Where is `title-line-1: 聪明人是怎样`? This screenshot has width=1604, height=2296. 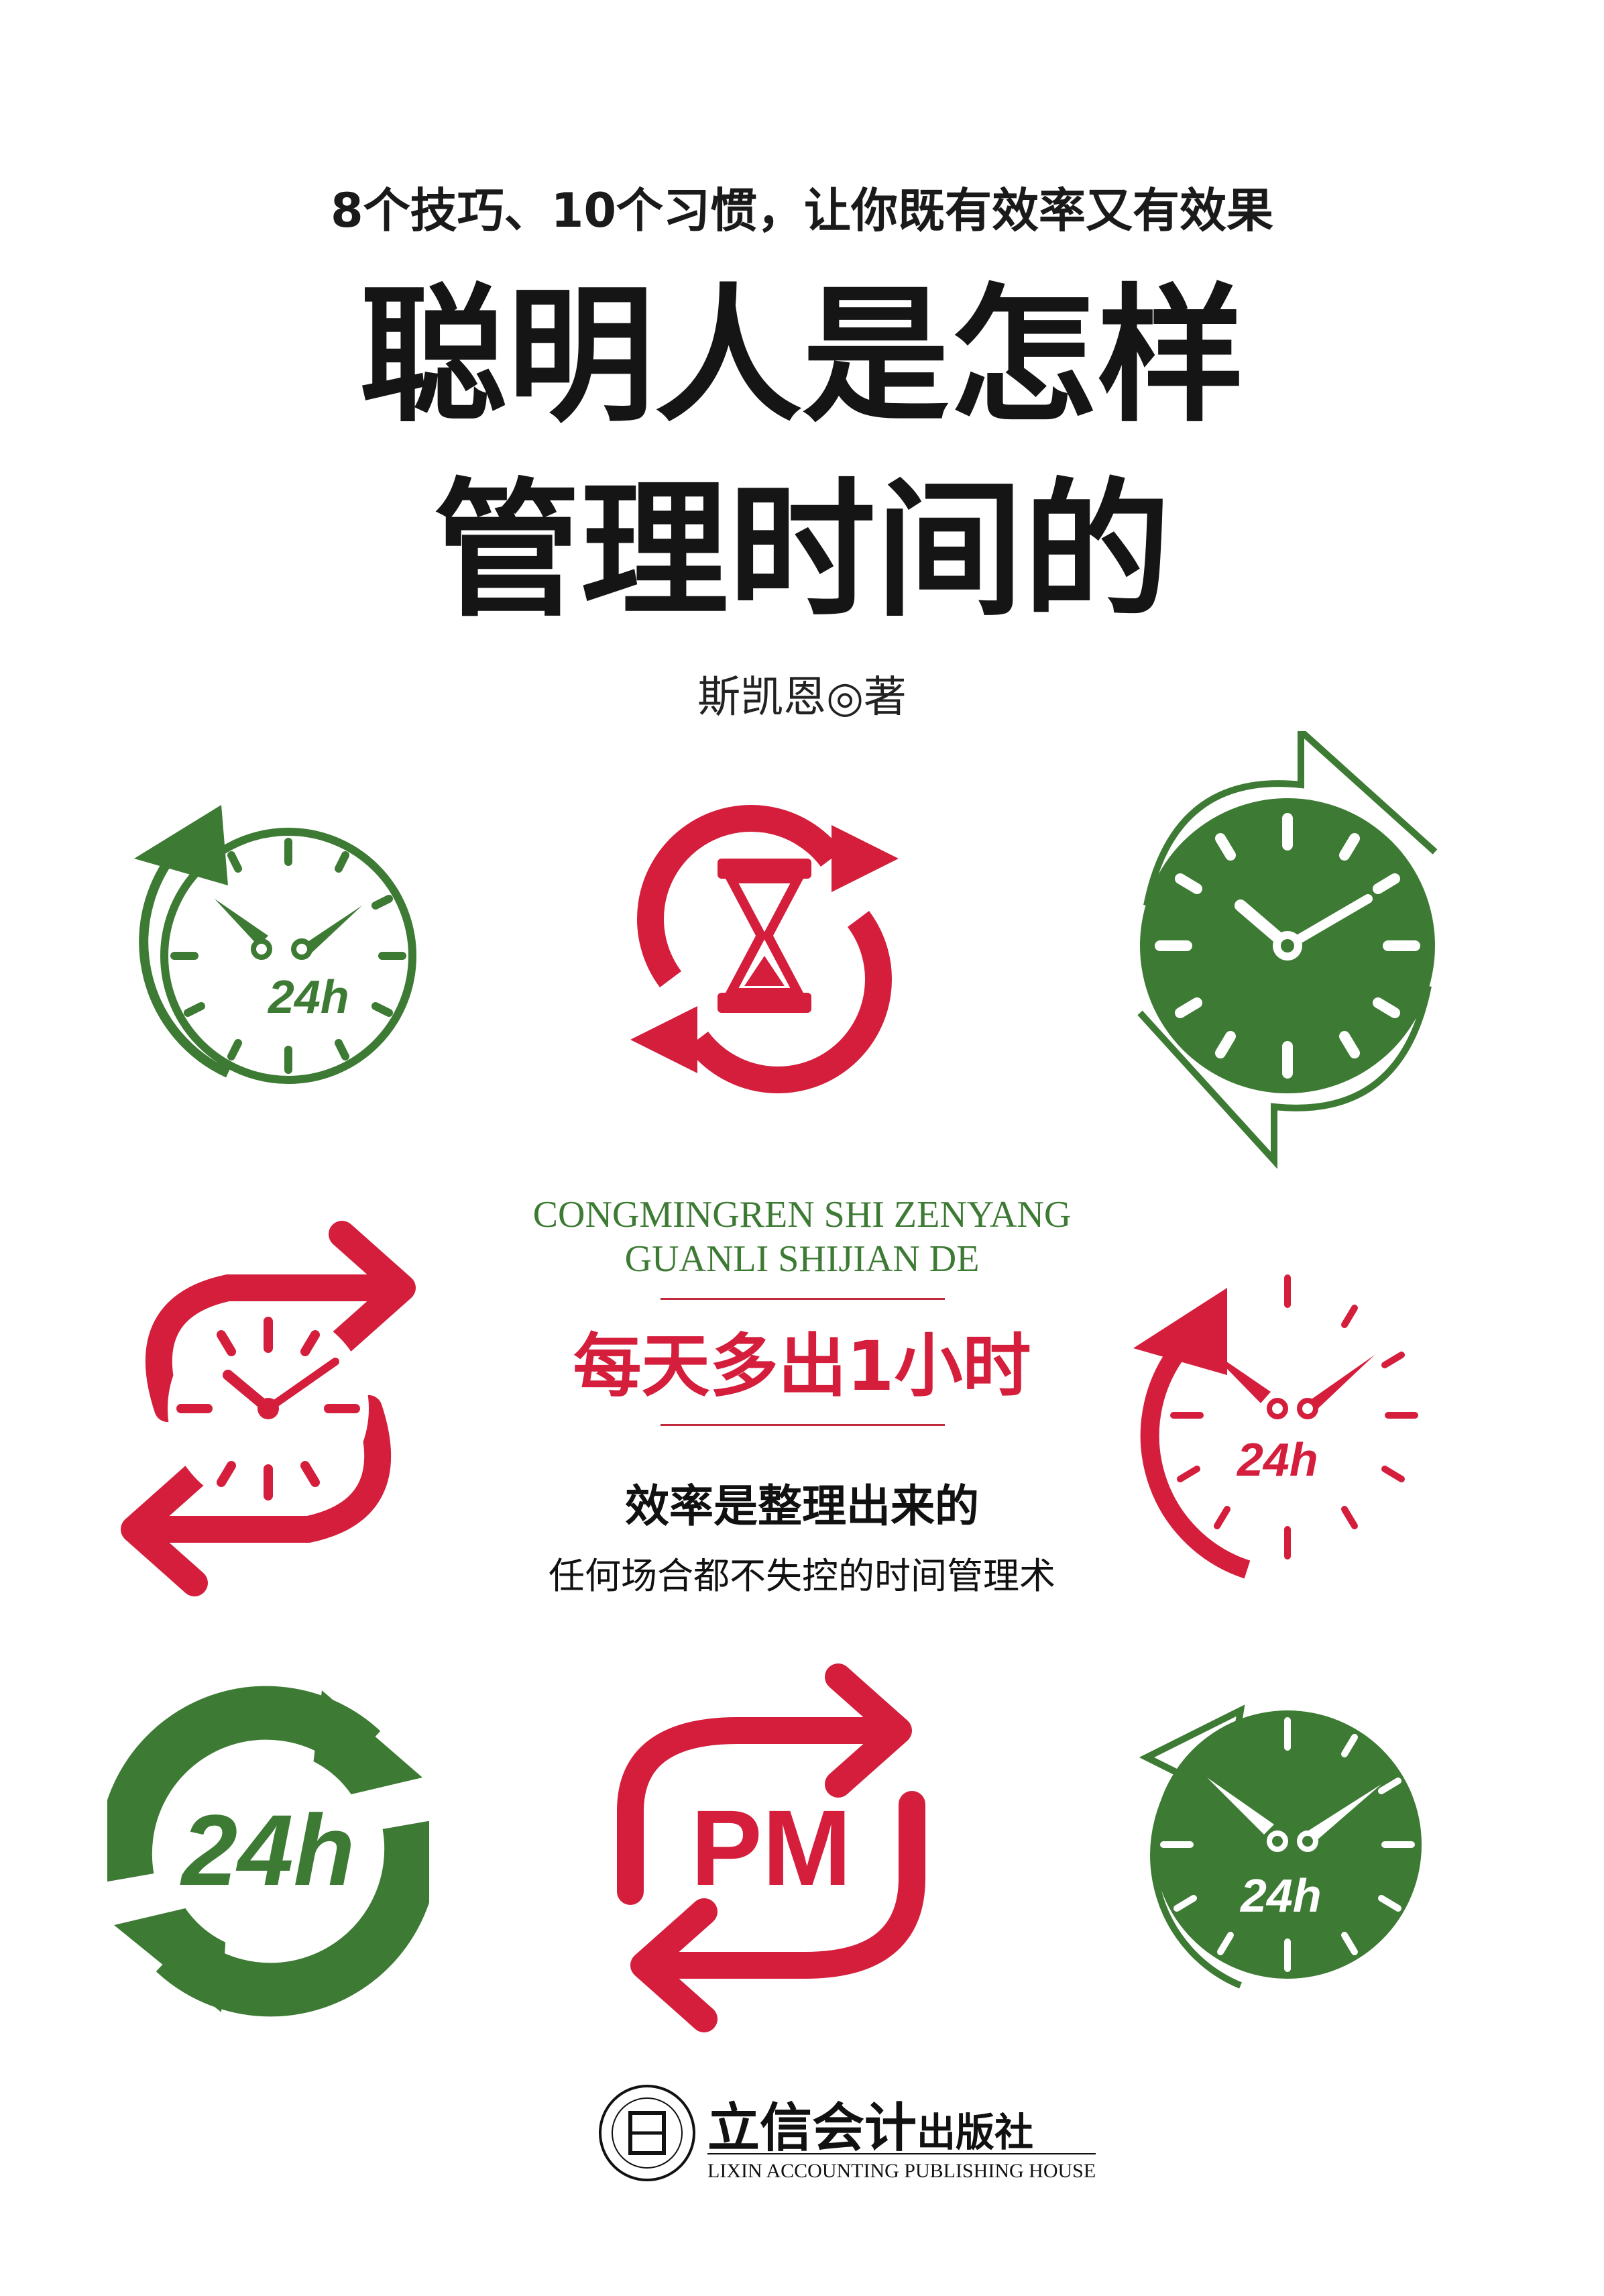 title-line-1: 聪明人是怎样 is located at coordinates (802, 355).